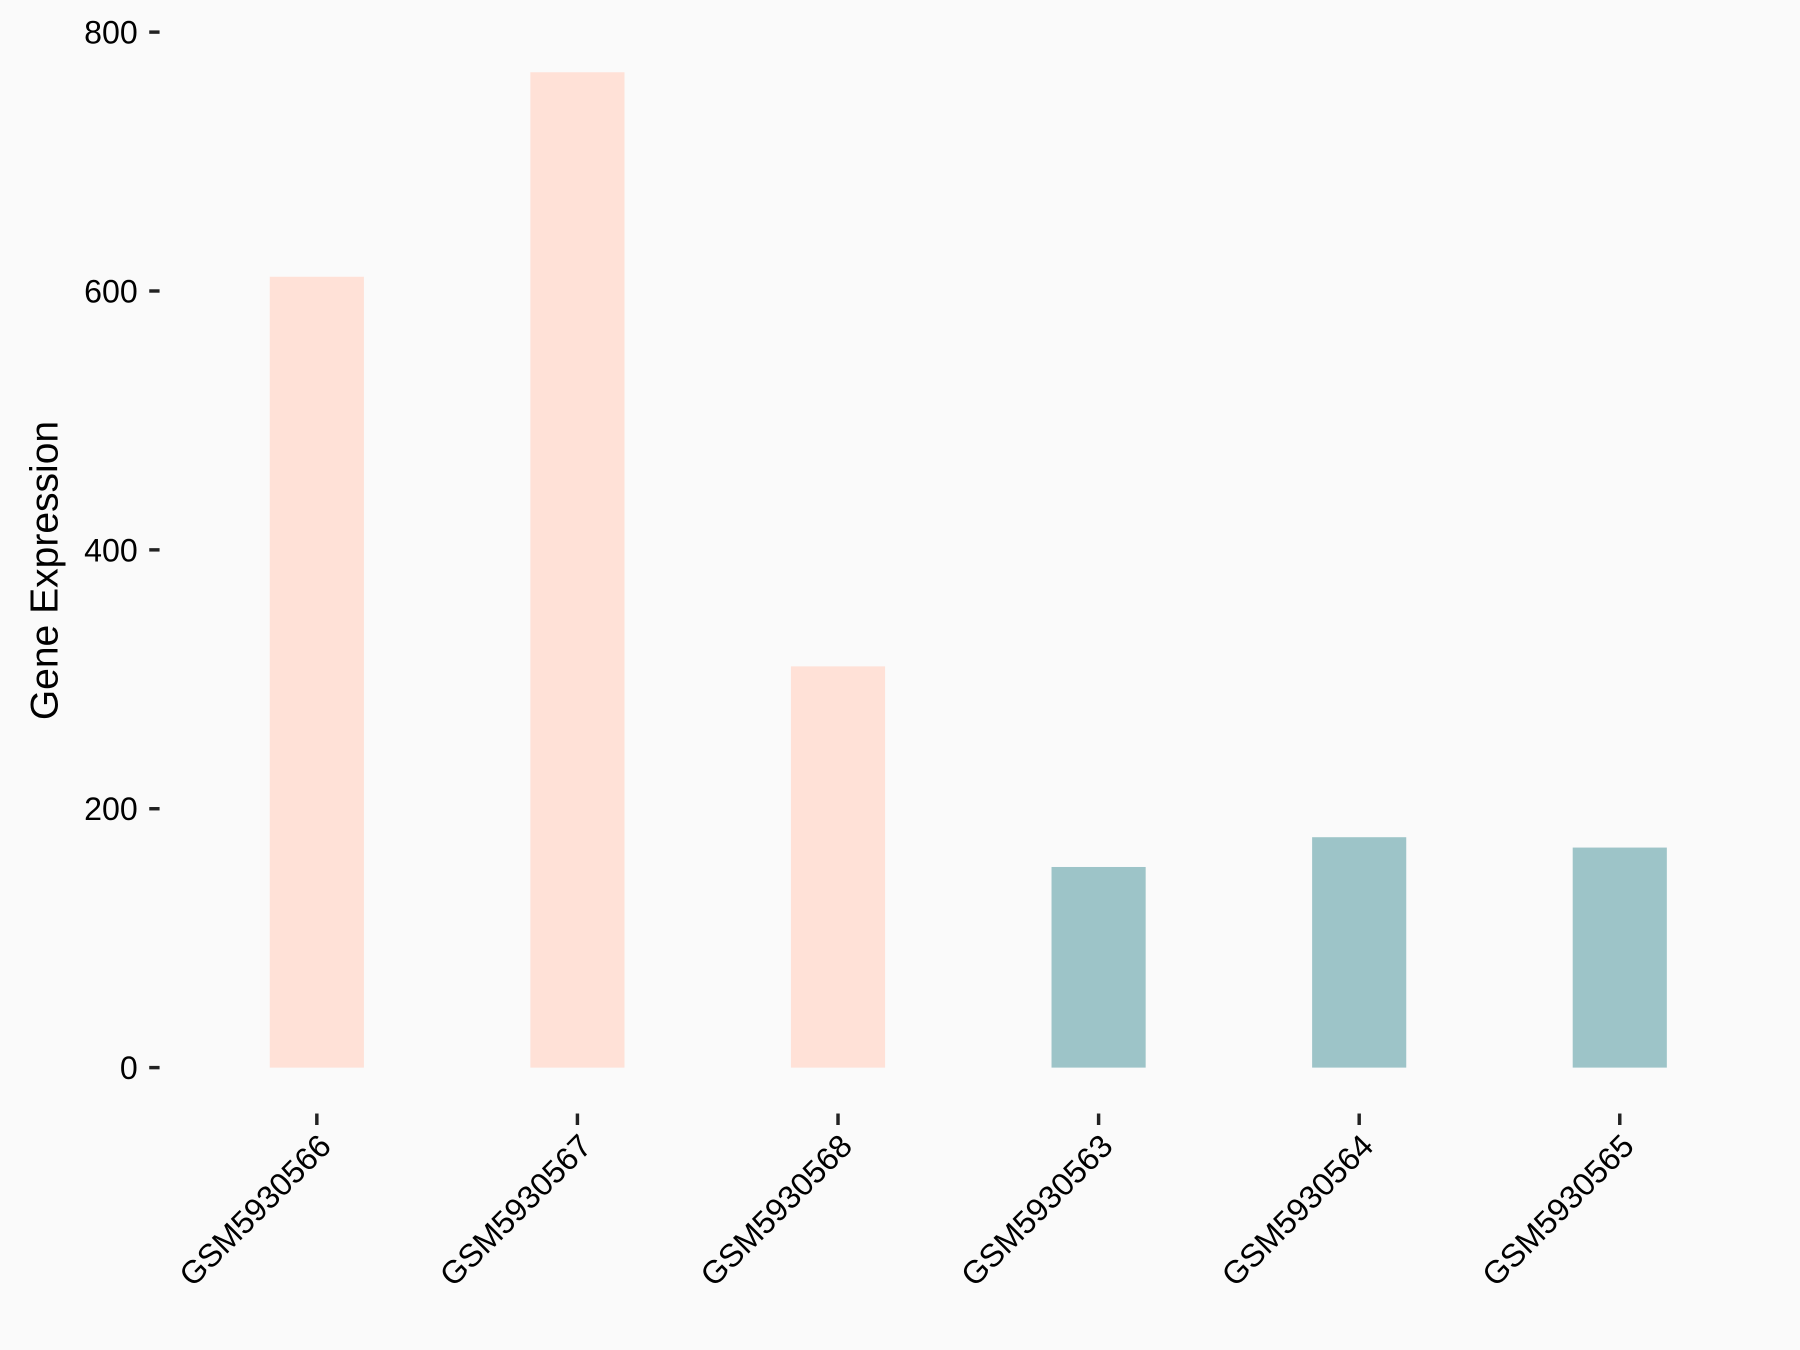  What do you see at coordinates (111, 291) in the screenshot?
I see `y-tick-label: 600` at bounding box center [111, 291].